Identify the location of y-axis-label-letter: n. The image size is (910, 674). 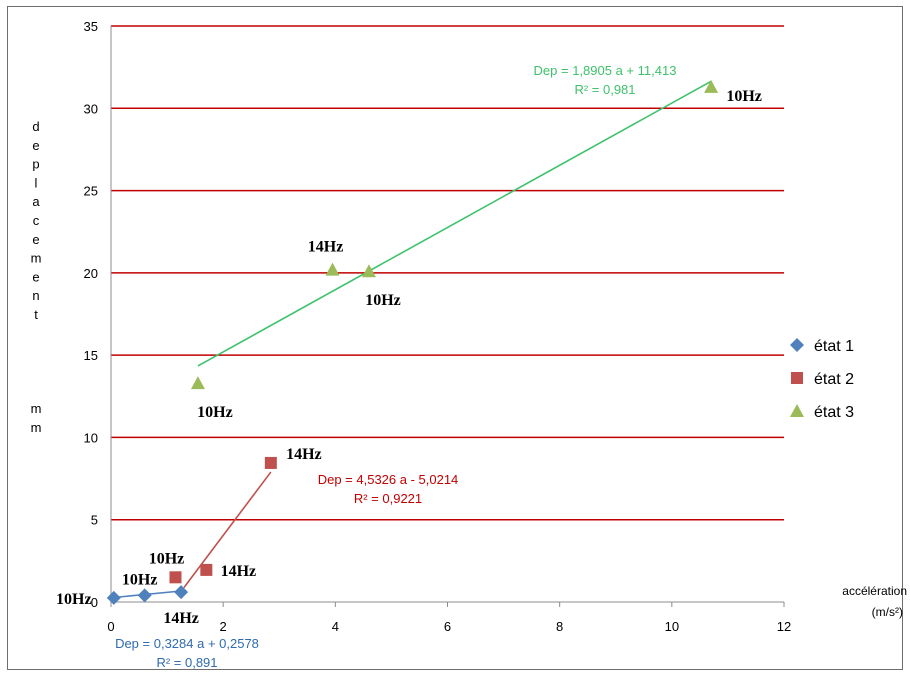
(35, 295).